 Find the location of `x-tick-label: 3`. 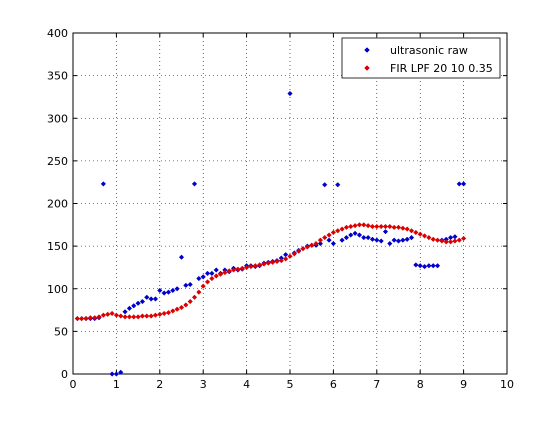

x-tick-label: 3 is located at coordinates (203, 384).